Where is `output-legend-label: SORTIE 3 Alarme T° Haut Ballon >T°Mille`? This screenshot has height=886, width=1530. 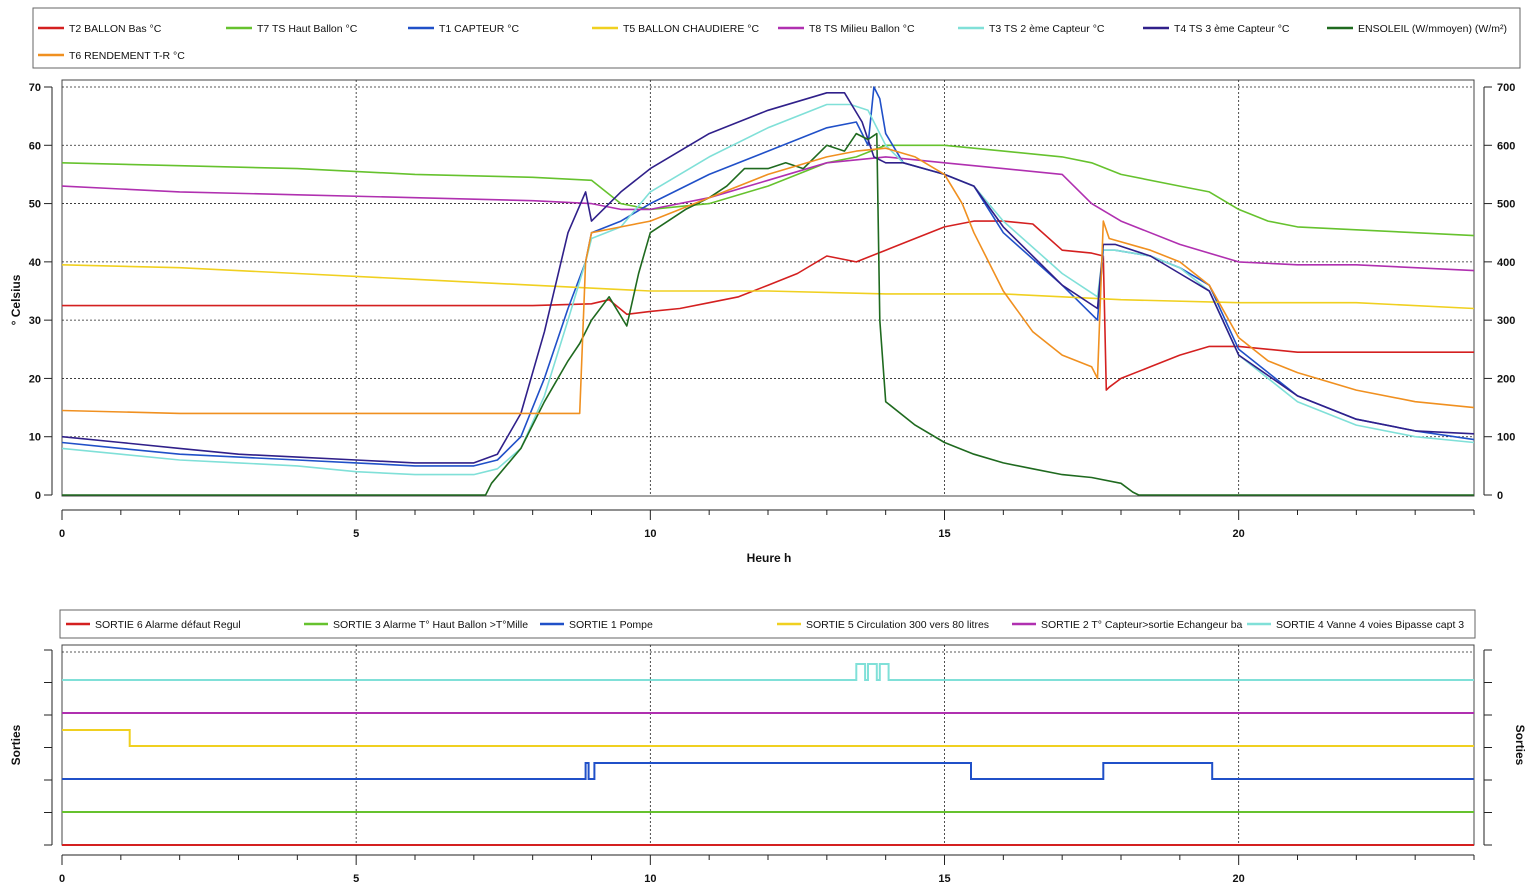 output-legend-label: SORTIE 3 Alarme T° Haut Ballon >T°Mille is located at coordinates (430, 625).